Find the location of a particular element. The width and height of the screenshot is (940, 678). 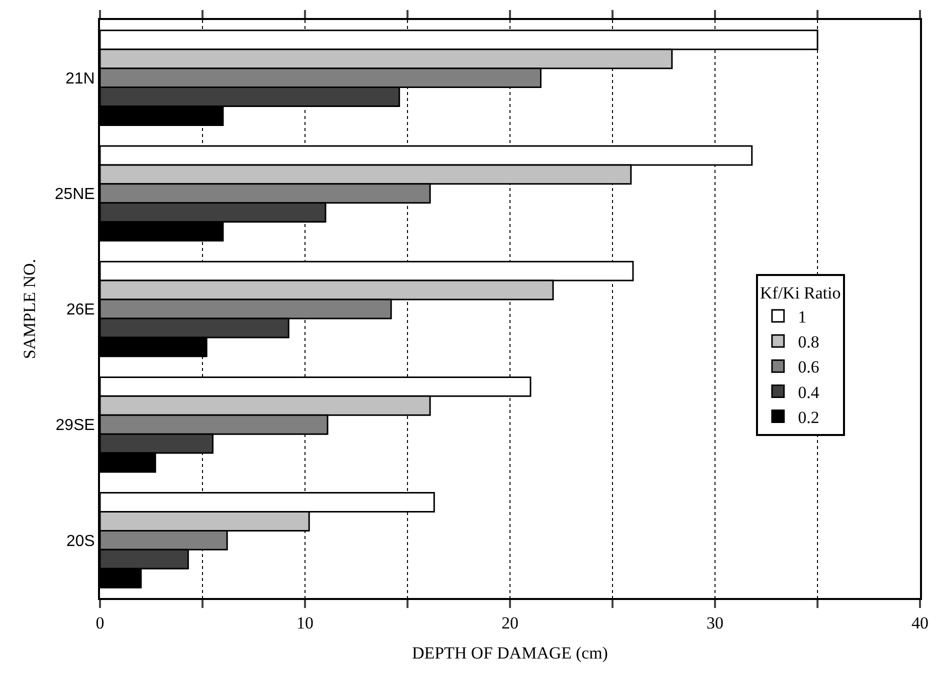

y-tick-label: 25NE is located at coordinates (74, 194).